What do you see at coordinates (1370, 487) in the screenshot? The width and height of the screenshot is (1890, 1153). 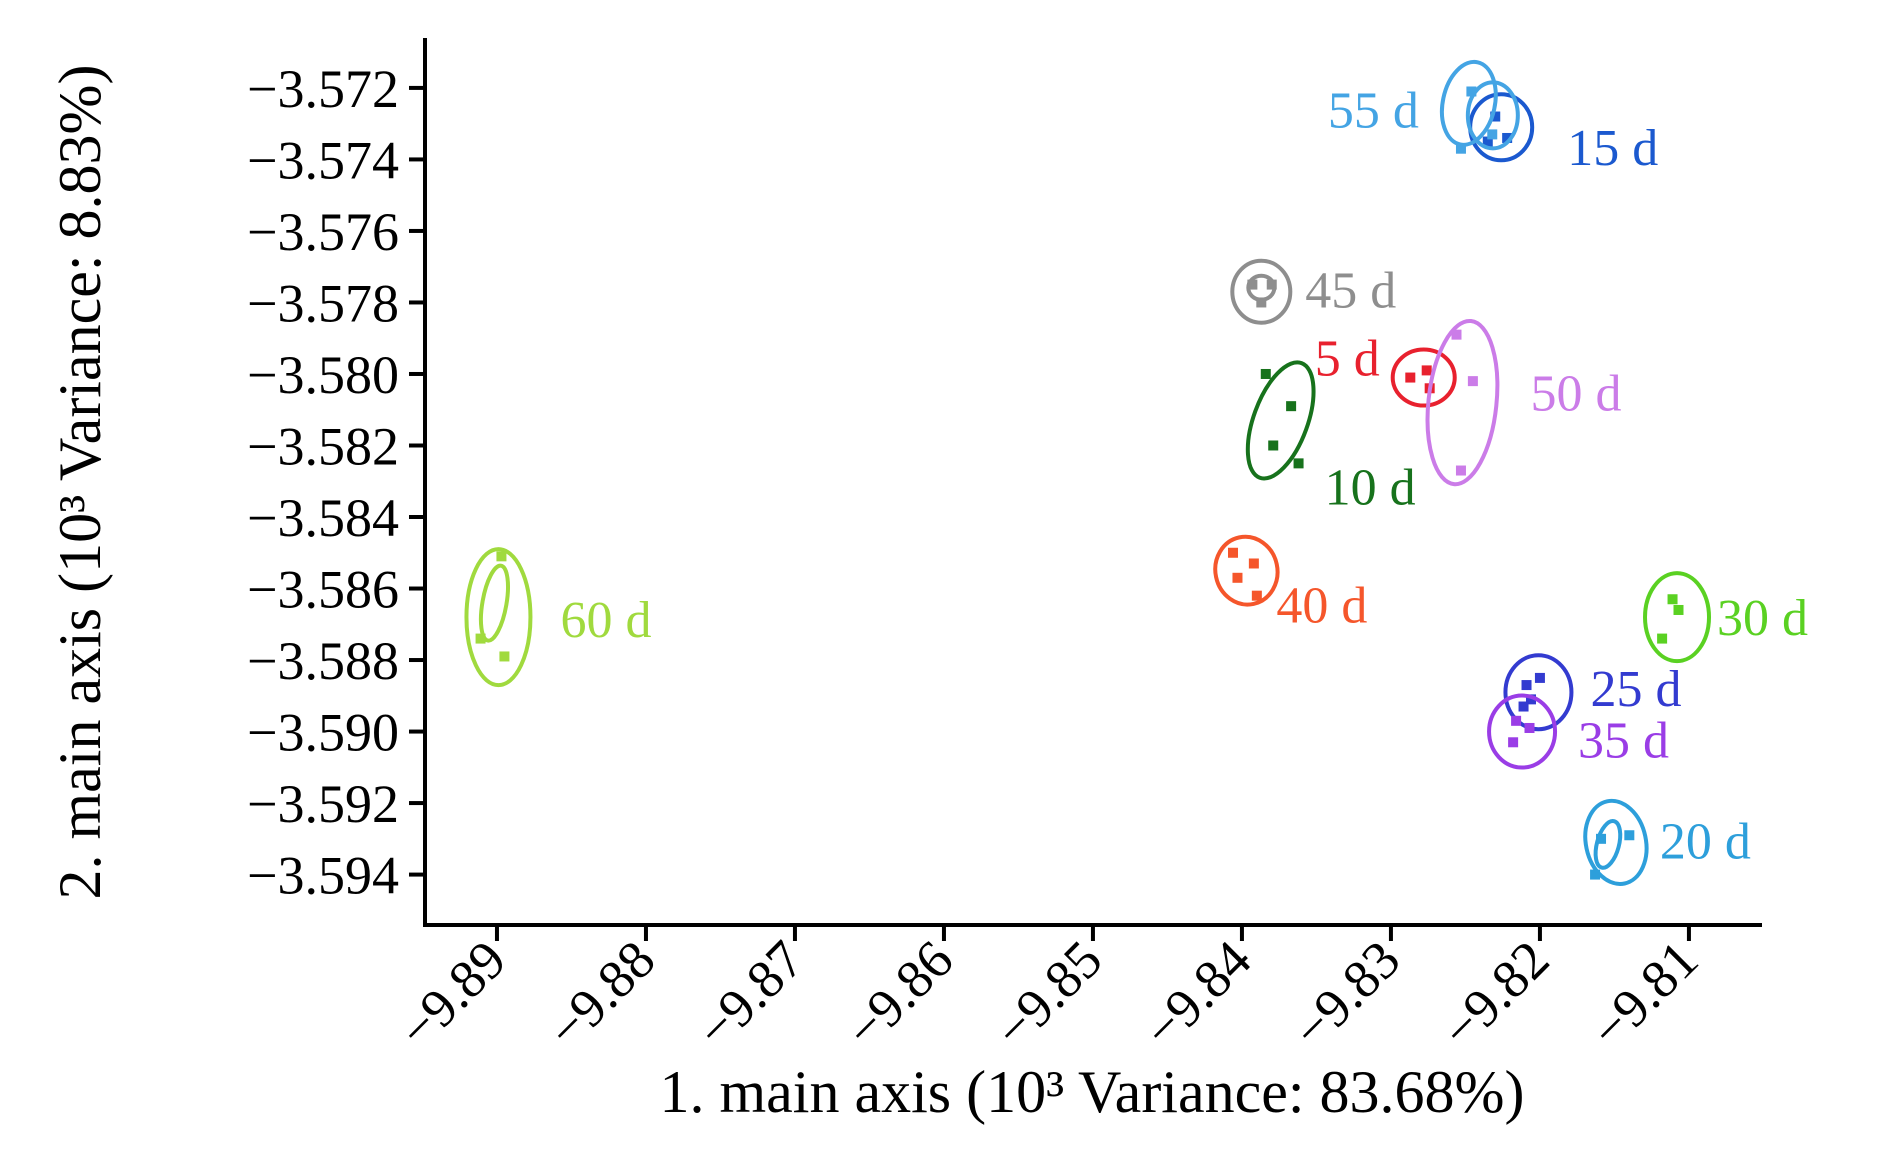 I see `cluster-label-10d: 10 d` at bounding box center [1370, 487].